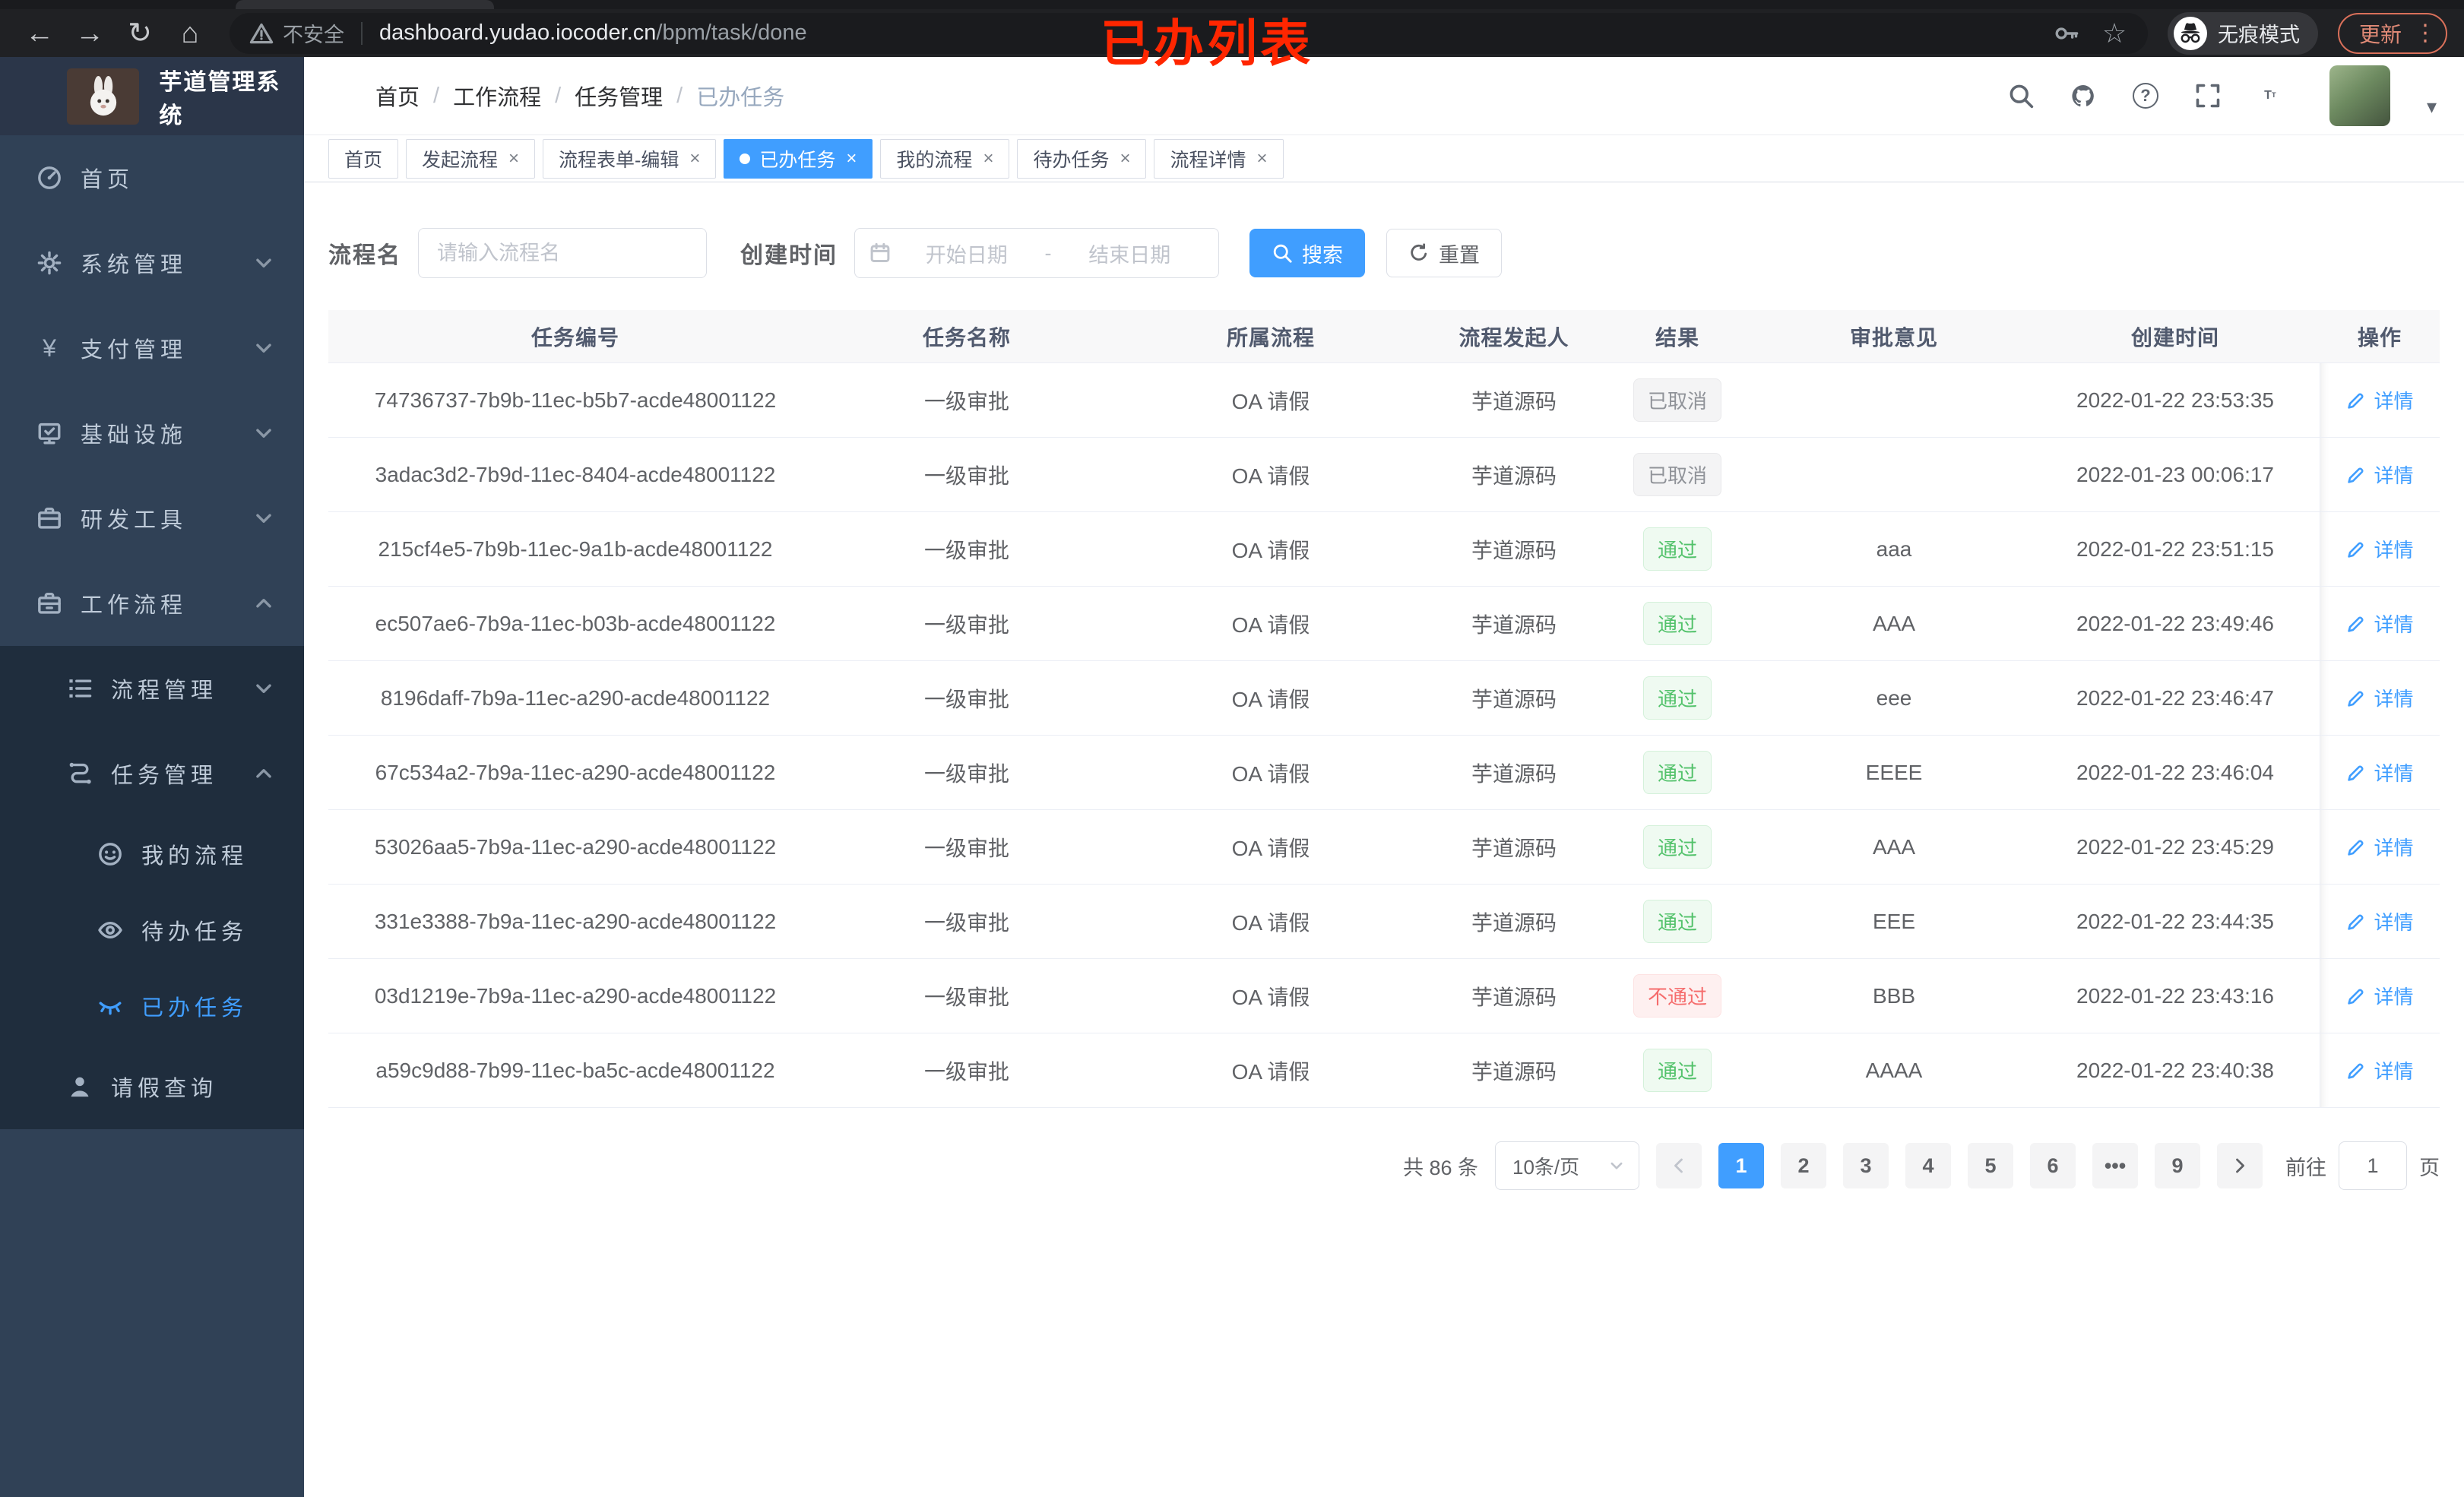  I want to click on fullscreen-icon, so click(2208, 95).